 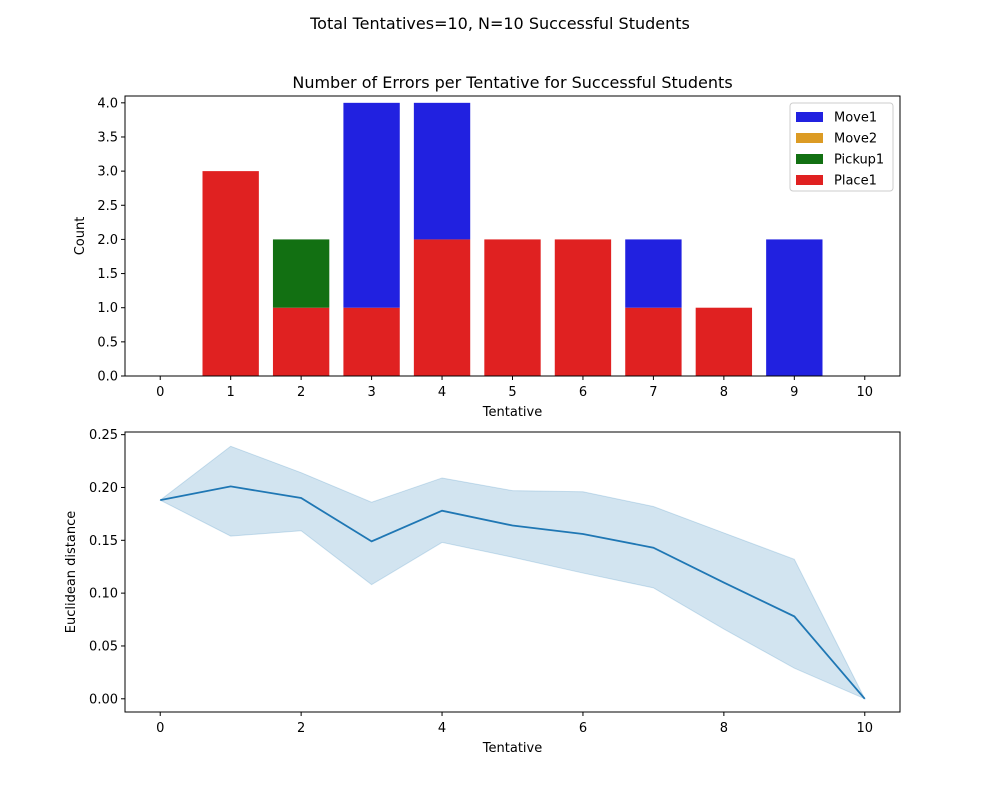 What do you see at coordinates (71, 572) in the screenshot?
I see `line-y-axis-label: Euclidean distance` at bounding box center [71, 572].